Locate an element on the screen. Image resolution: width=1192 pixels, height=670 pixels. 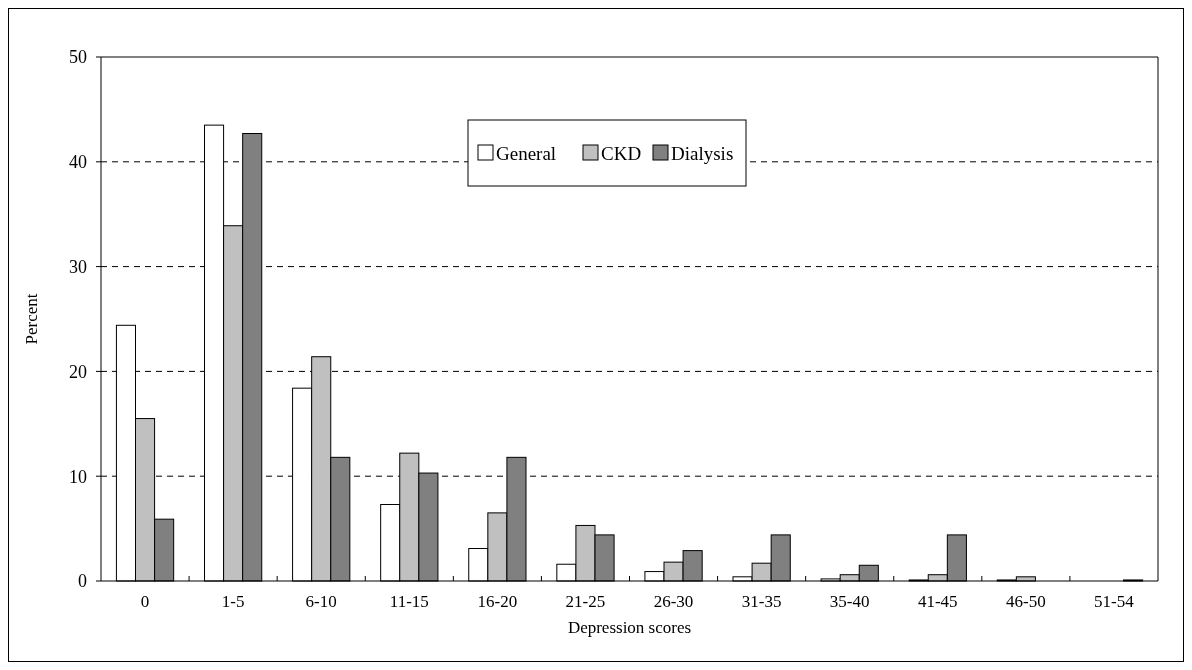
y-tick-label: 20 is located at coordinates (78, 371).